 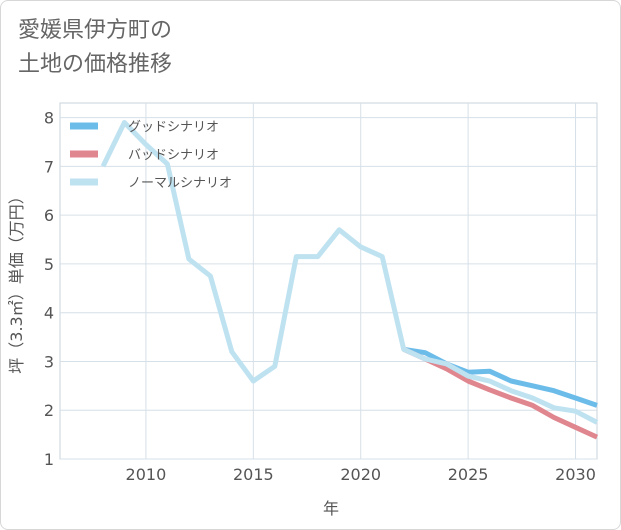 I want to click on y-tick-label: 8, so click(x=49, y=118).